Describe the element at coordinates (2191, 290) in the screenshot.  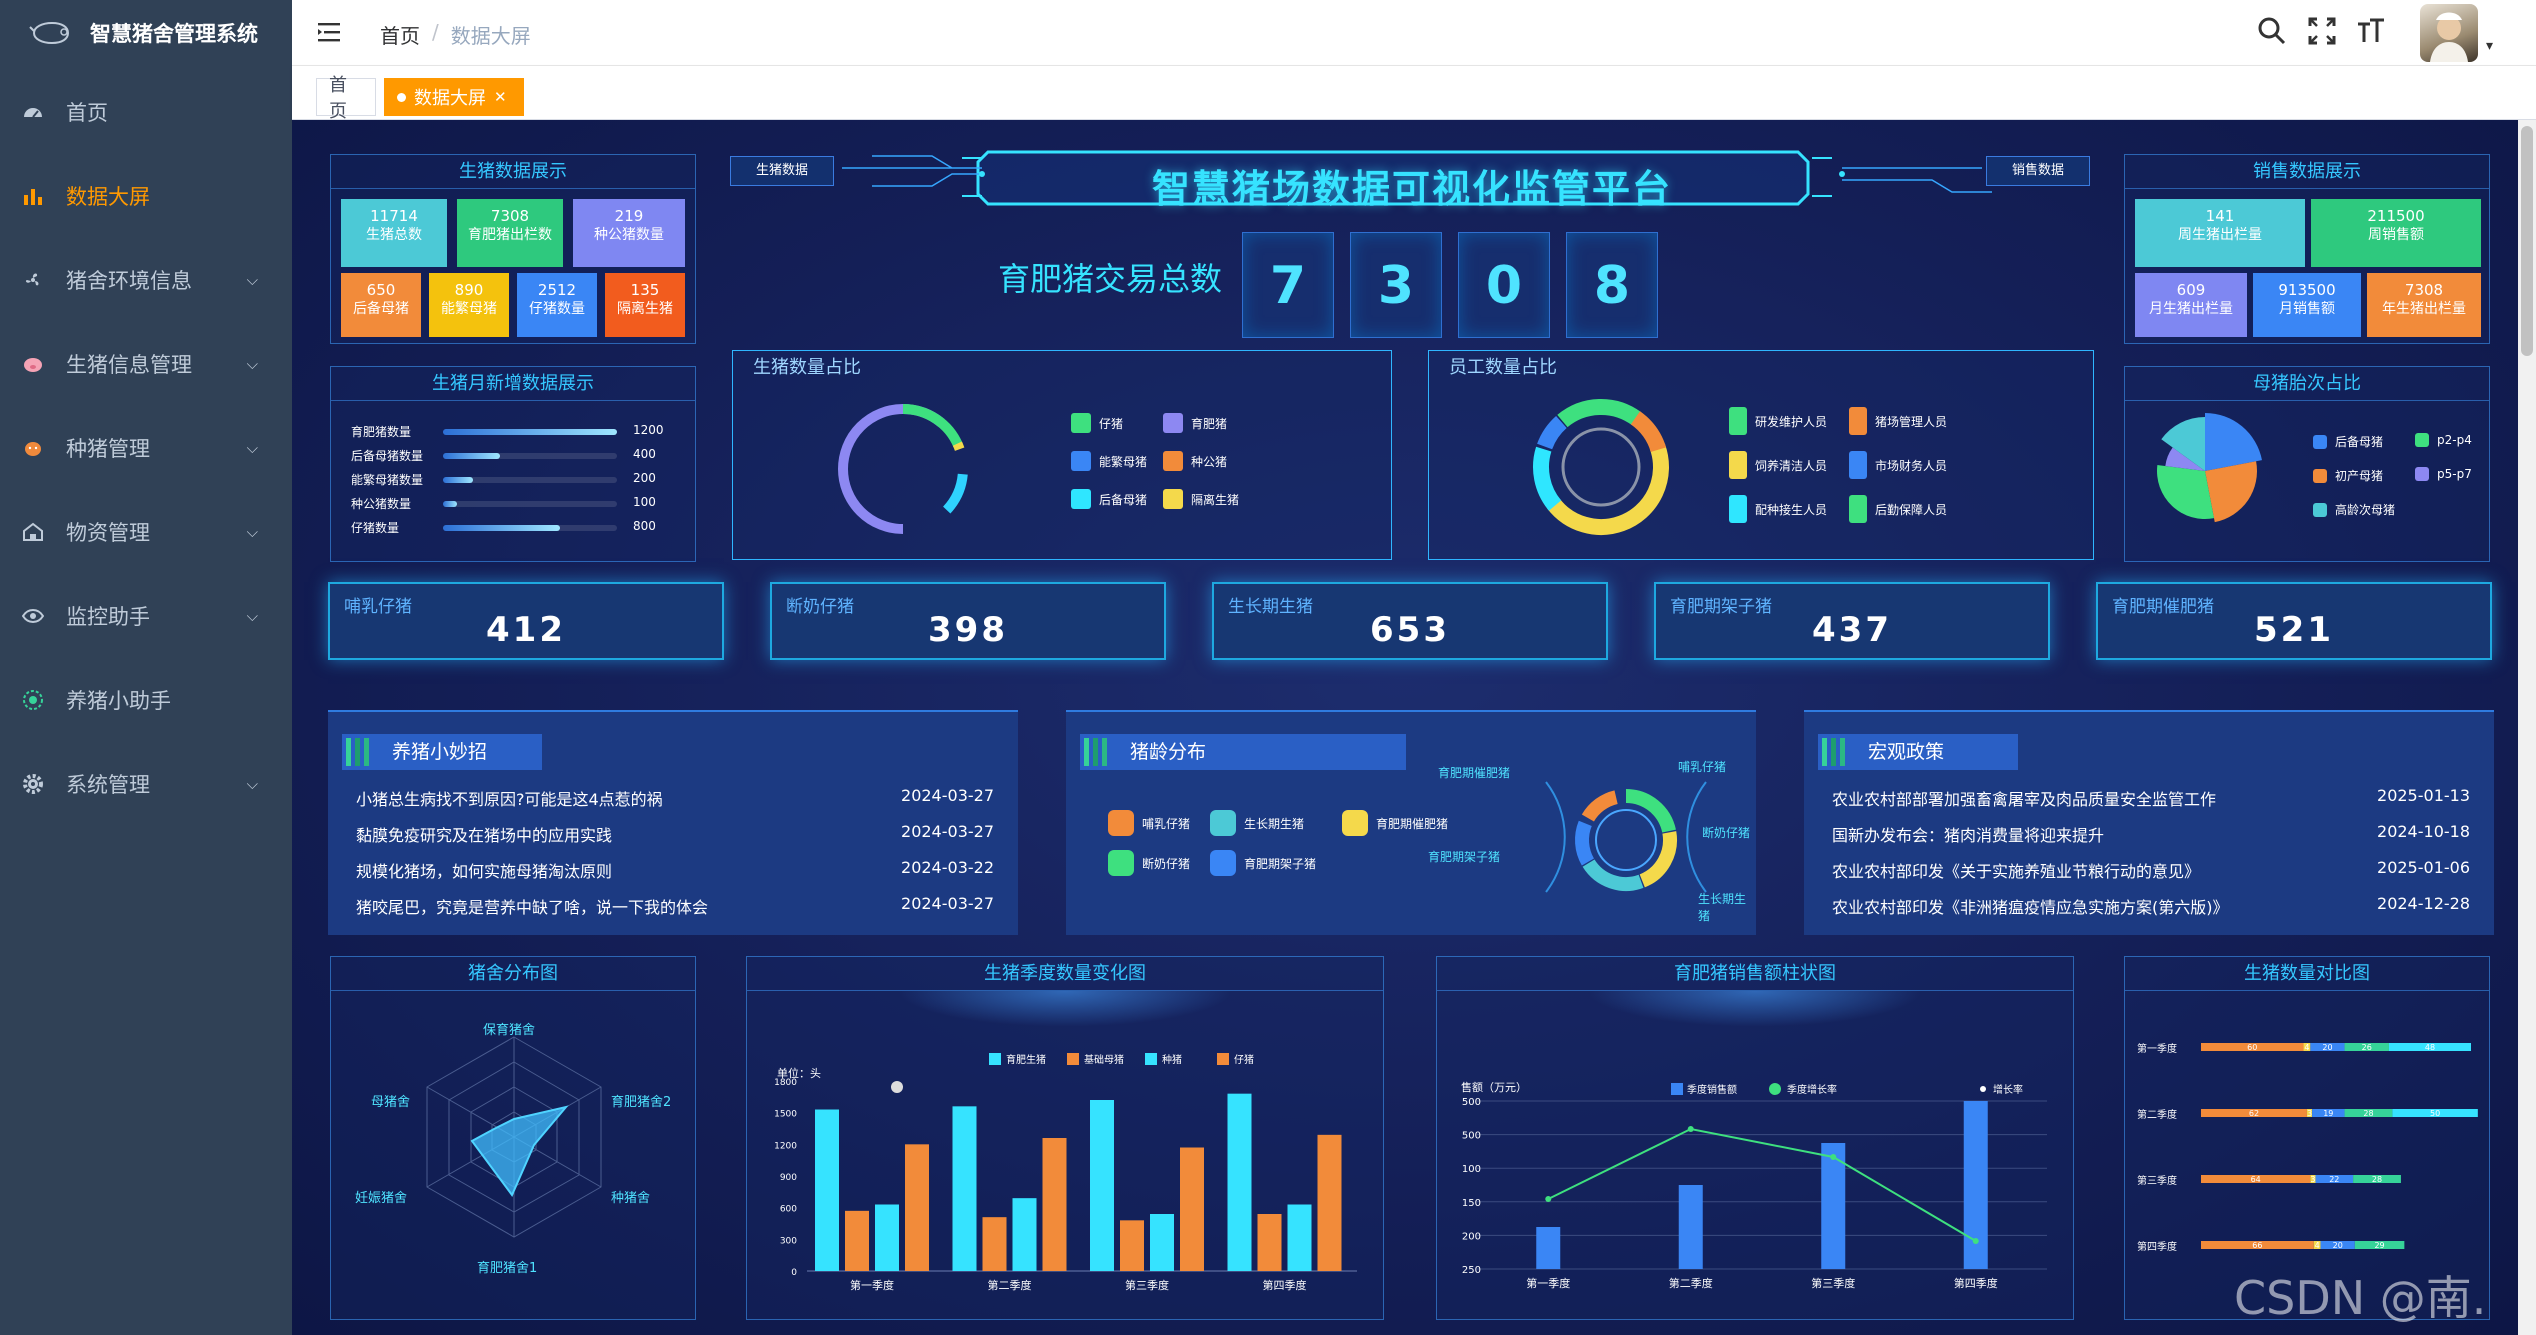
I see `stat-value: 609` at that location.